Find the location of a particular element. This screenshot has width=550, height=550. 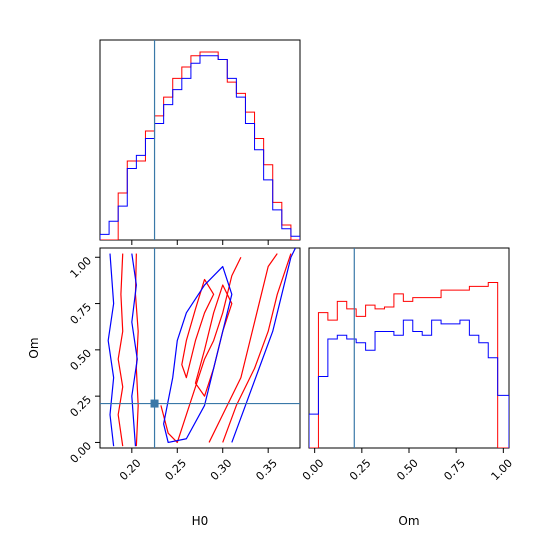

hist-h0-series is located at coordinates (200, 140).